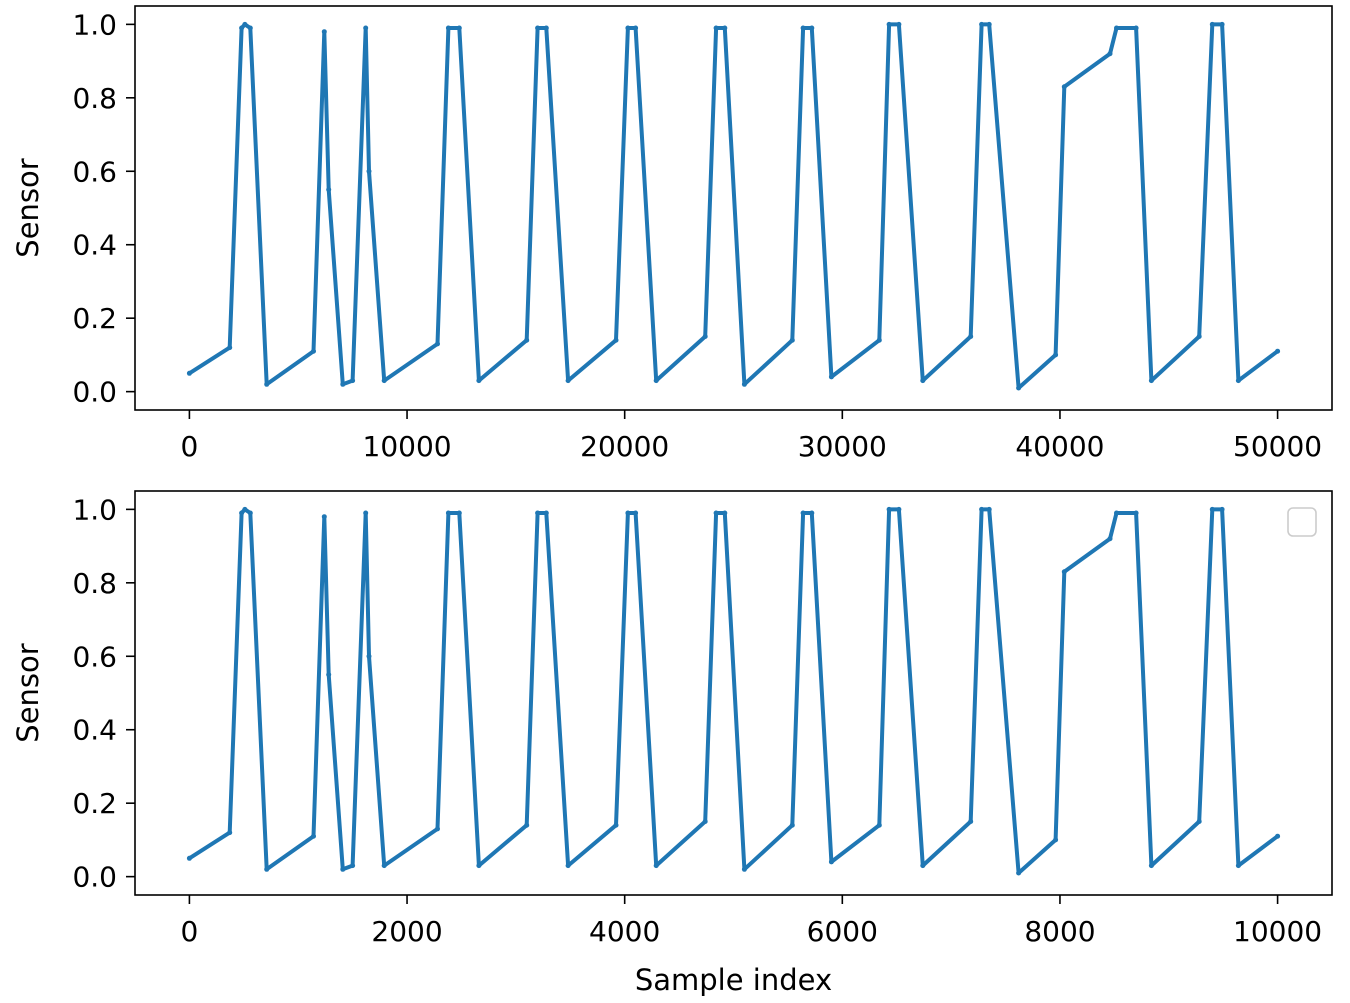  I want to click on x-axis-label: Sample index, so click(733, 980).